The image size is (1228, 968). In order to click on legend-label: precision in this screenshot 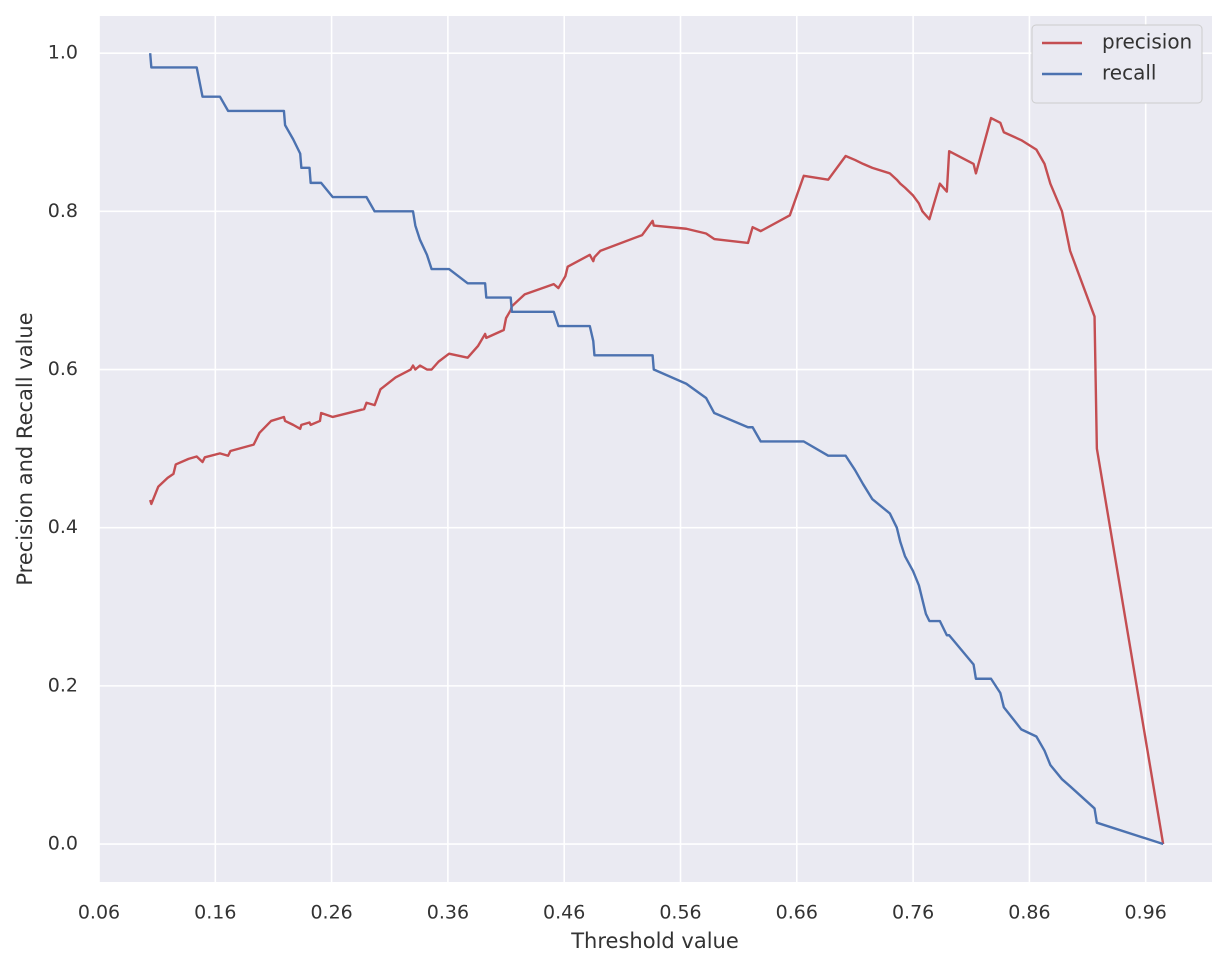, I will do `click(1147, 42)`.